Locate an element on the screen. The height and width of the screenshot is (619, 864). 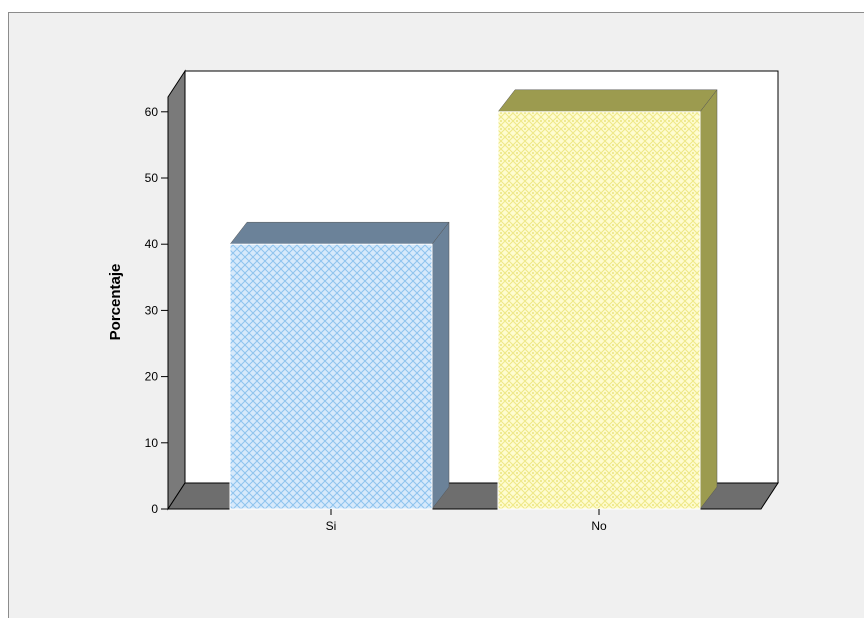
bar-si is located at coordinates (339, 365).